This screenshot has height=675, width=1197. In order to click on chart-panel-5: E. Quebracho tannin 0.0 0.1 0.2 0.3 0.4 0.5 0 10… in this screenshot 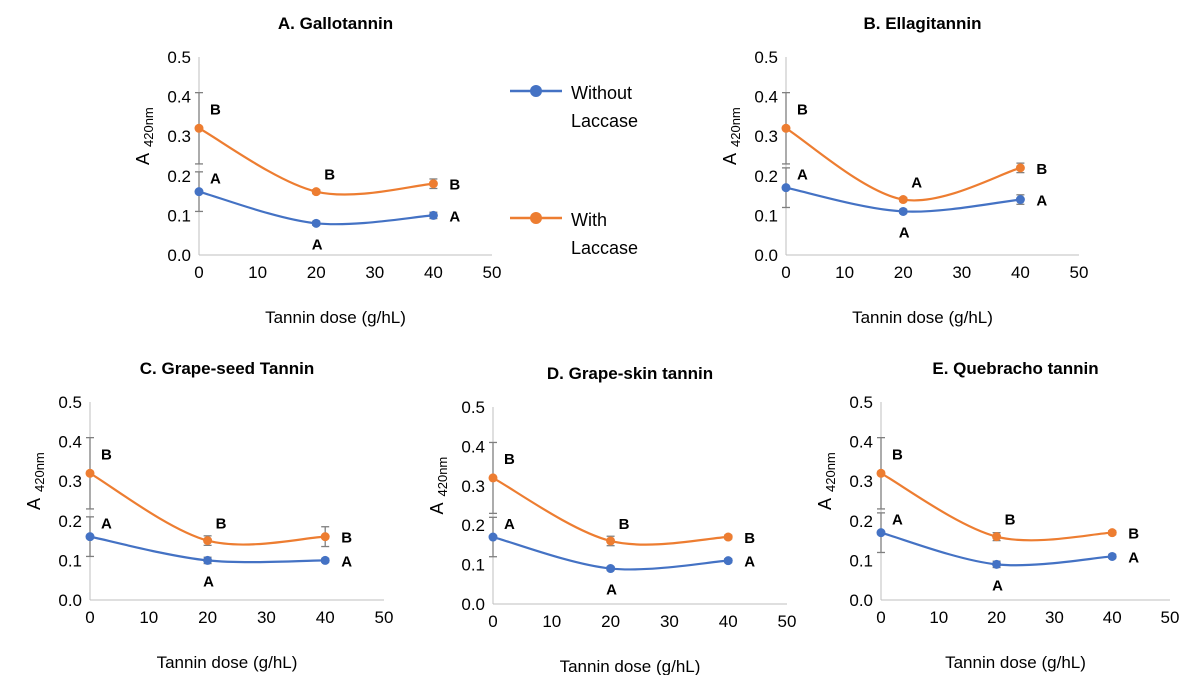, I will do `click(997, 515)`.